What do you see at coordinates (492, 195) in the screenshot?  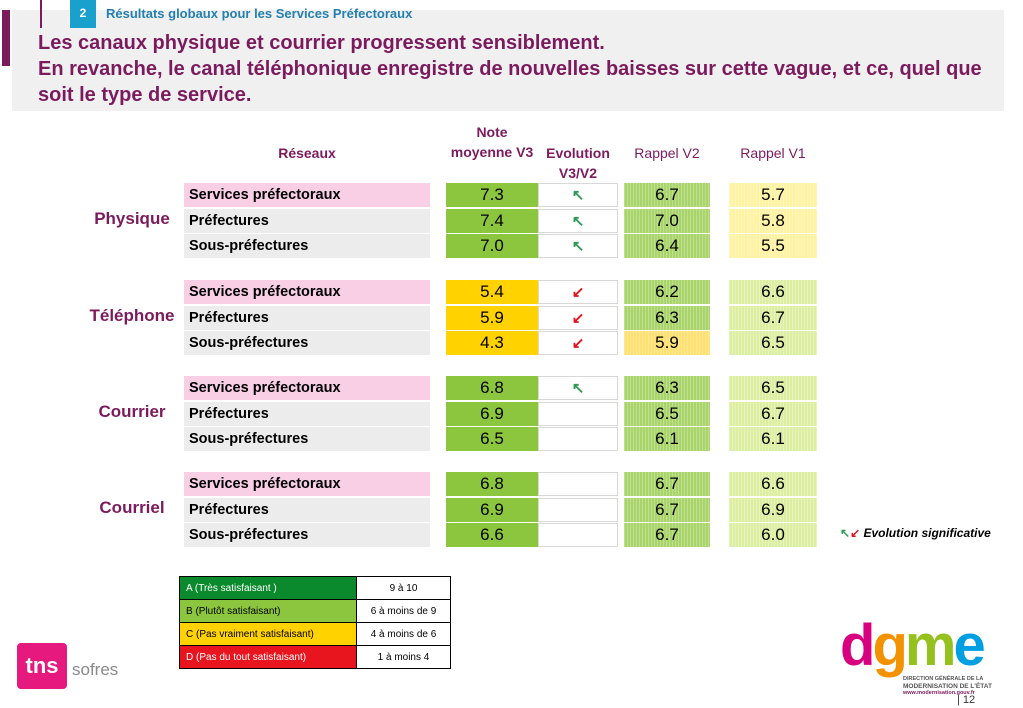 I see `cell-v3: 7.3` at bounding box center [492, 195].